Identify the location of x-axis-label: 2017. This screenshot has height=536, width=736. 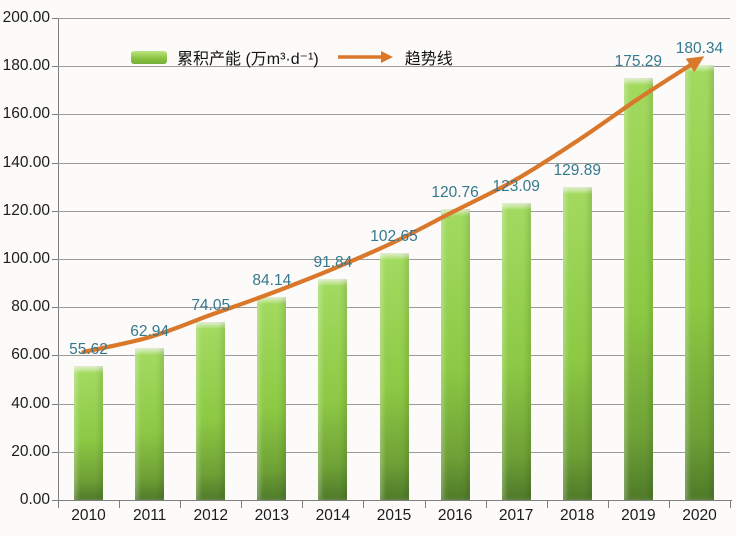
(516, 515).